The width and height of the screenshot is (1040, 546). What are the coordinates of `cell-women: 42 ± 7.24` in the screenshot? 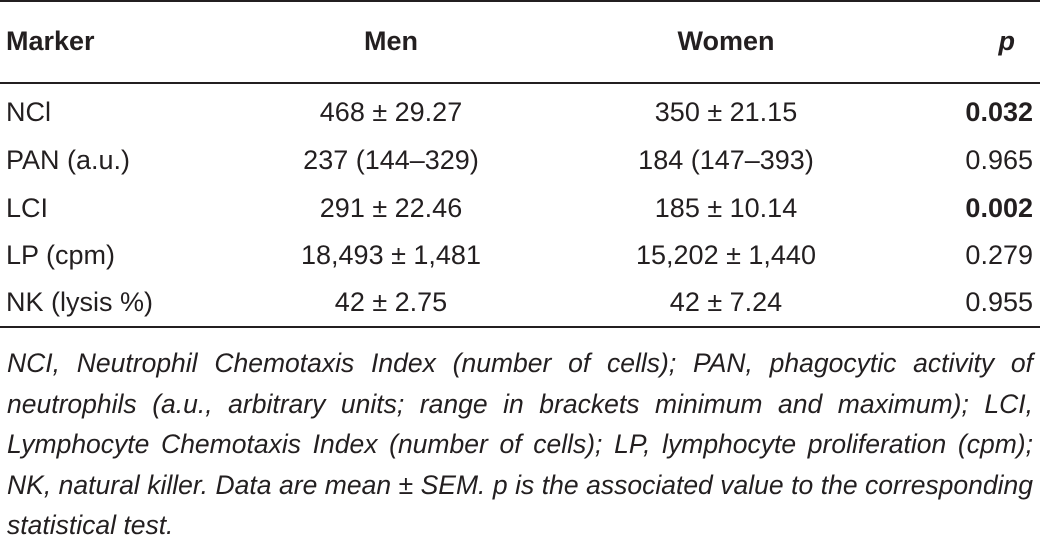 It's located at (726, 302).